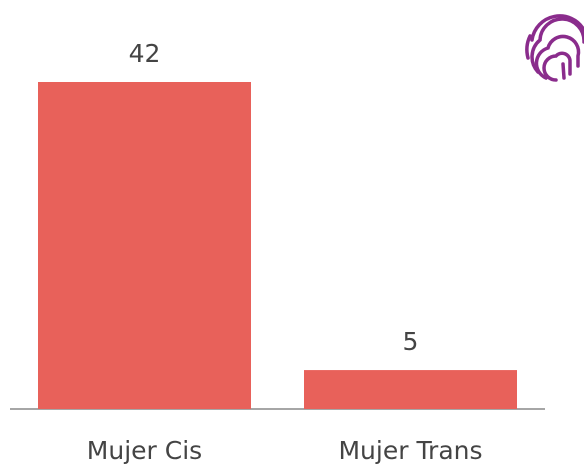 The width and height of the screenshot is (584, 471). I want to click on x-tick-label: Mujer Trans, so click(410, 450).